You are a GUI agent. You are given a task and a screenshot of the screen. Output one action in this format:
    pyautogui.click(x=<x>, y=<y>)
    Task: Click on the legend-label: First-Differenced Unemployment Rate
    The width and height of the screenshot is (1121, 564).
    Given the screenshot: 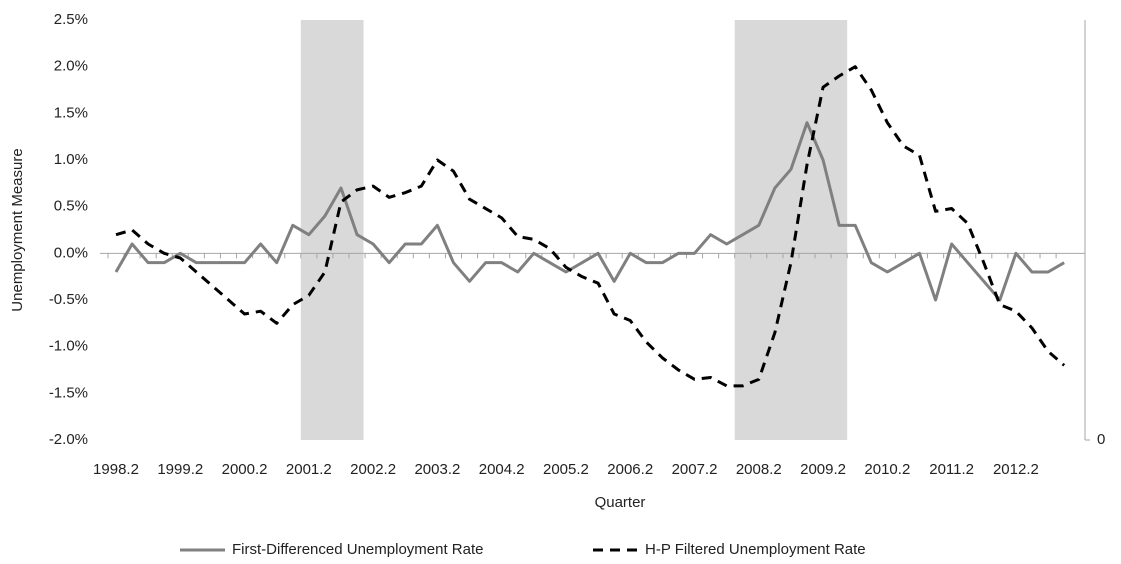 What is the action you would take?
    pyautogui.click(x=357, y=549)
    